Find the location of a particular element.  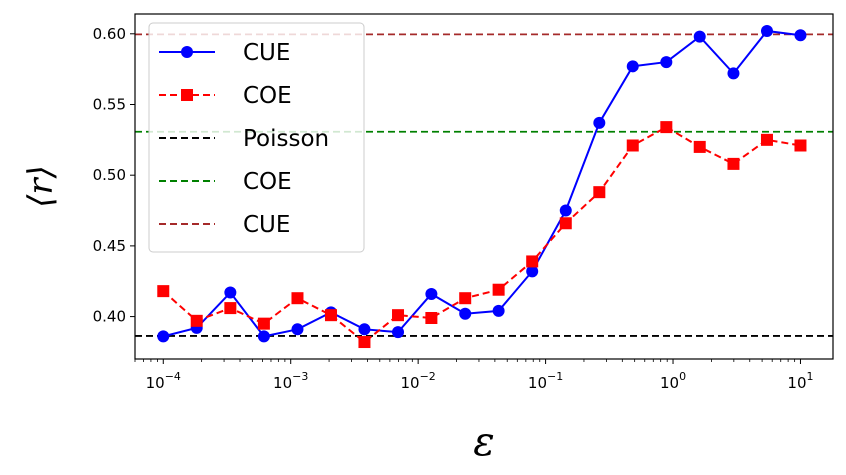

legend-box is located at coordinates (256, 137).